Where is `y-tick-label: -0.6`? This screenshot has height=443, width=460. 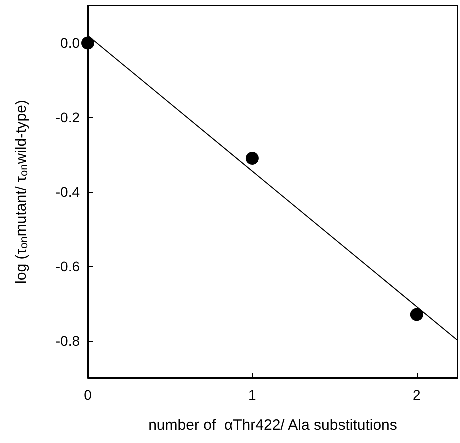 y-tick-label: -0.6 is located at coordinates (68, 266).